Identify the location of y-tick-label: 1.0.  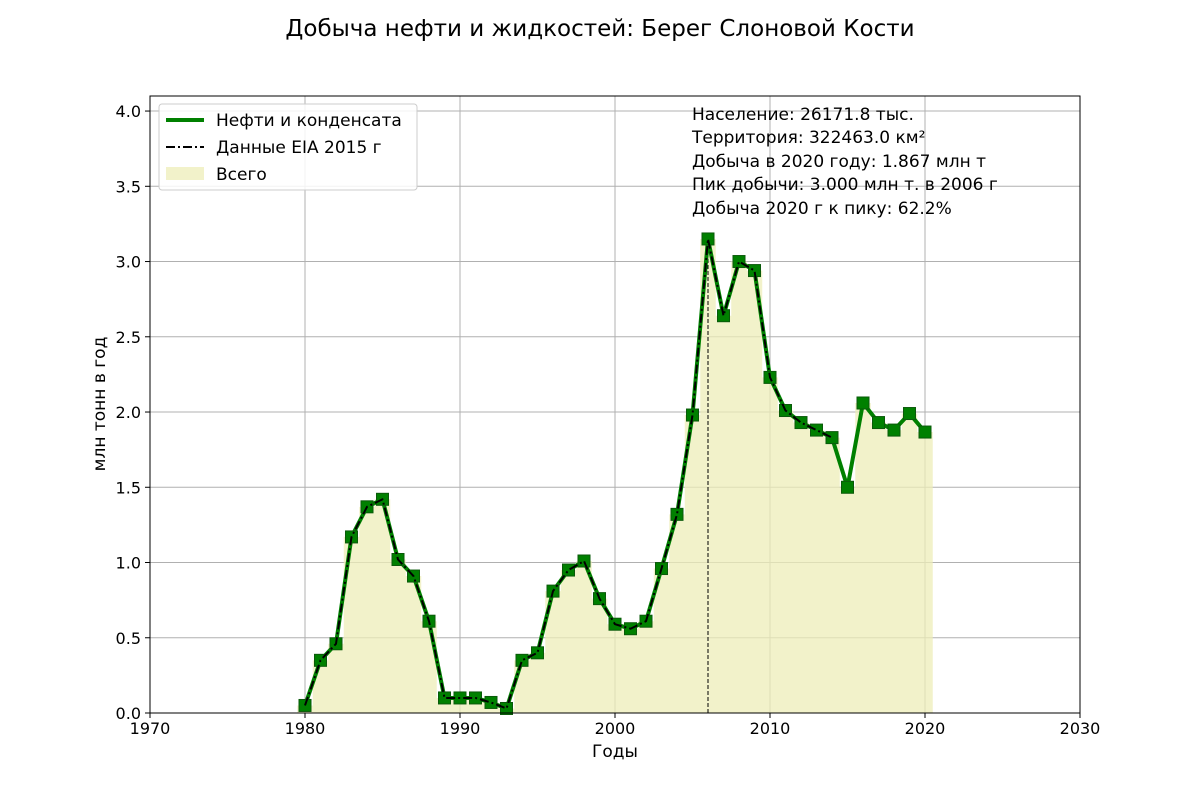
(128, 563).